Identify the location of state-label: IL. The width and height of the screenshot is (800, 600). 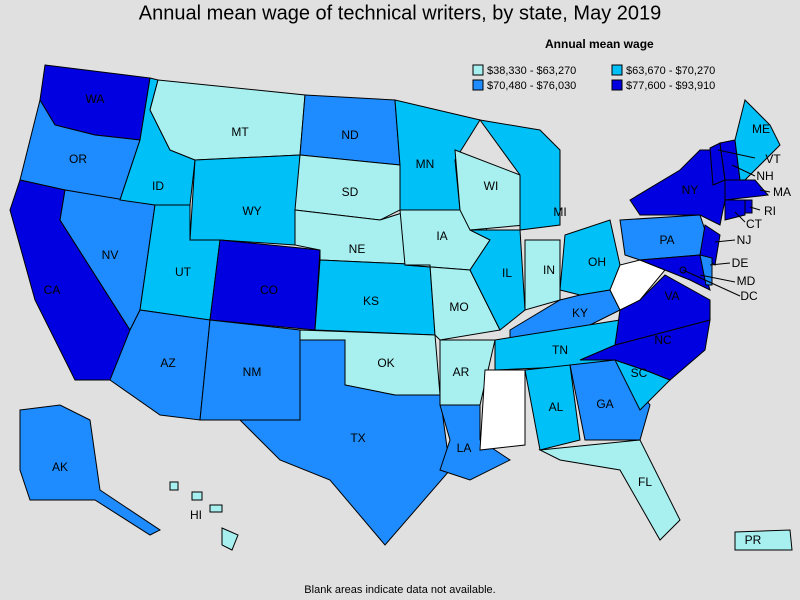
(507, 273).